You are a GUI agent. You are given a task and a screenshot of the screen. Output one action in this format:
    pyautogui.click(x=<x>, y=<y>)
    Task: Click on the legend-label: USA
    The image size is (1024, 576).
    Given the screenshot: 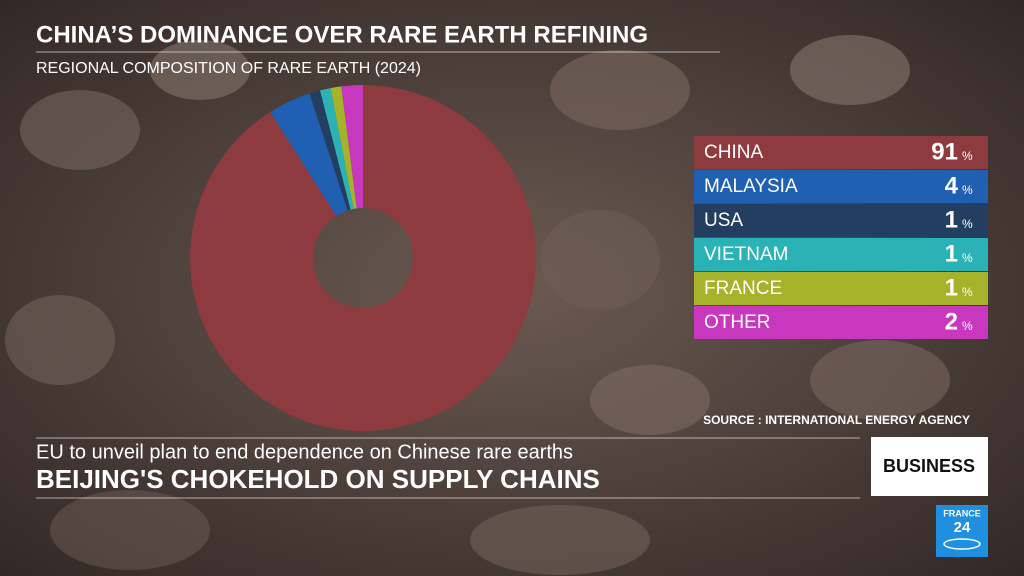 What is the action you would take?
    pyautogui.click(x=723, y=220)
    